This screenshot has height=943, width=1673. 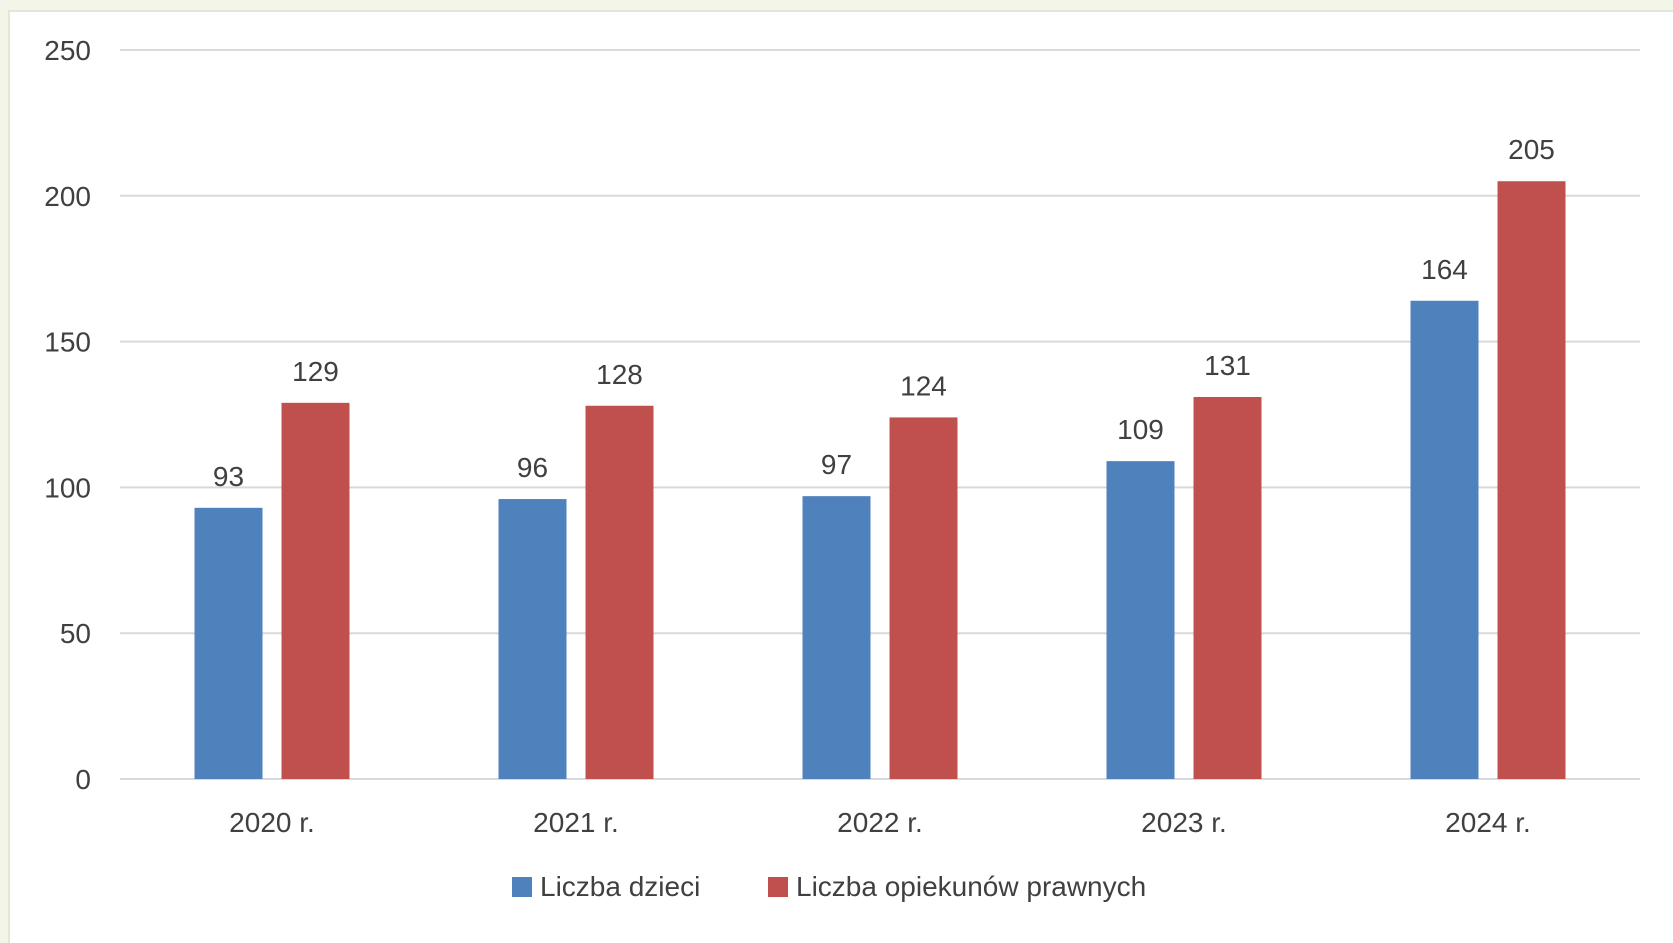 What do you see at coordinates (1444, 269) in the screenshot?
I see `data-label: 164` at bounding box center [1444, 269].